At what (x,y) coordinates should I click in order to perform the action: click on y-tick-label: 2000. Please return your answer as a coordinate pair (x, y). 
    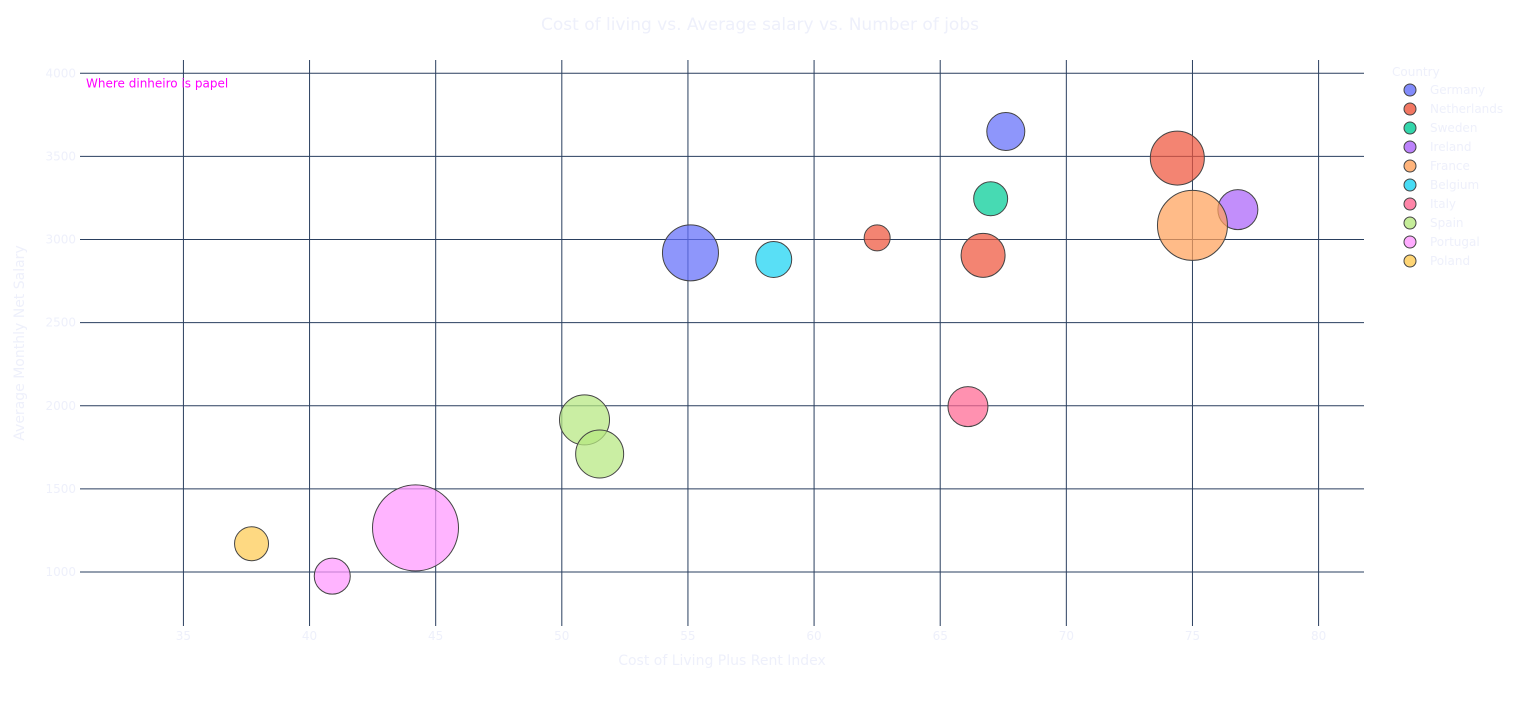
    Looking at the image, I should click on (60, 406).